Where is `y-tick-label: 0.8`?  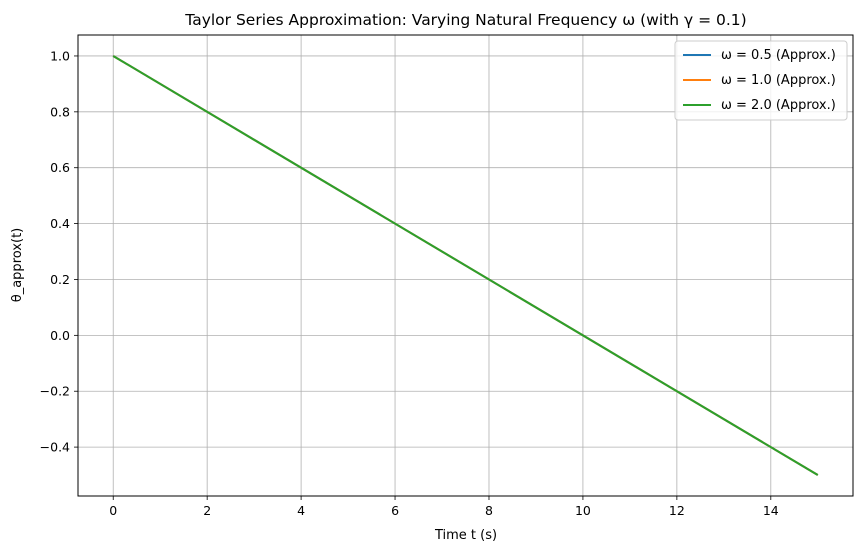
y-tick-label: 0.8 is located at coordinates (60, 111).